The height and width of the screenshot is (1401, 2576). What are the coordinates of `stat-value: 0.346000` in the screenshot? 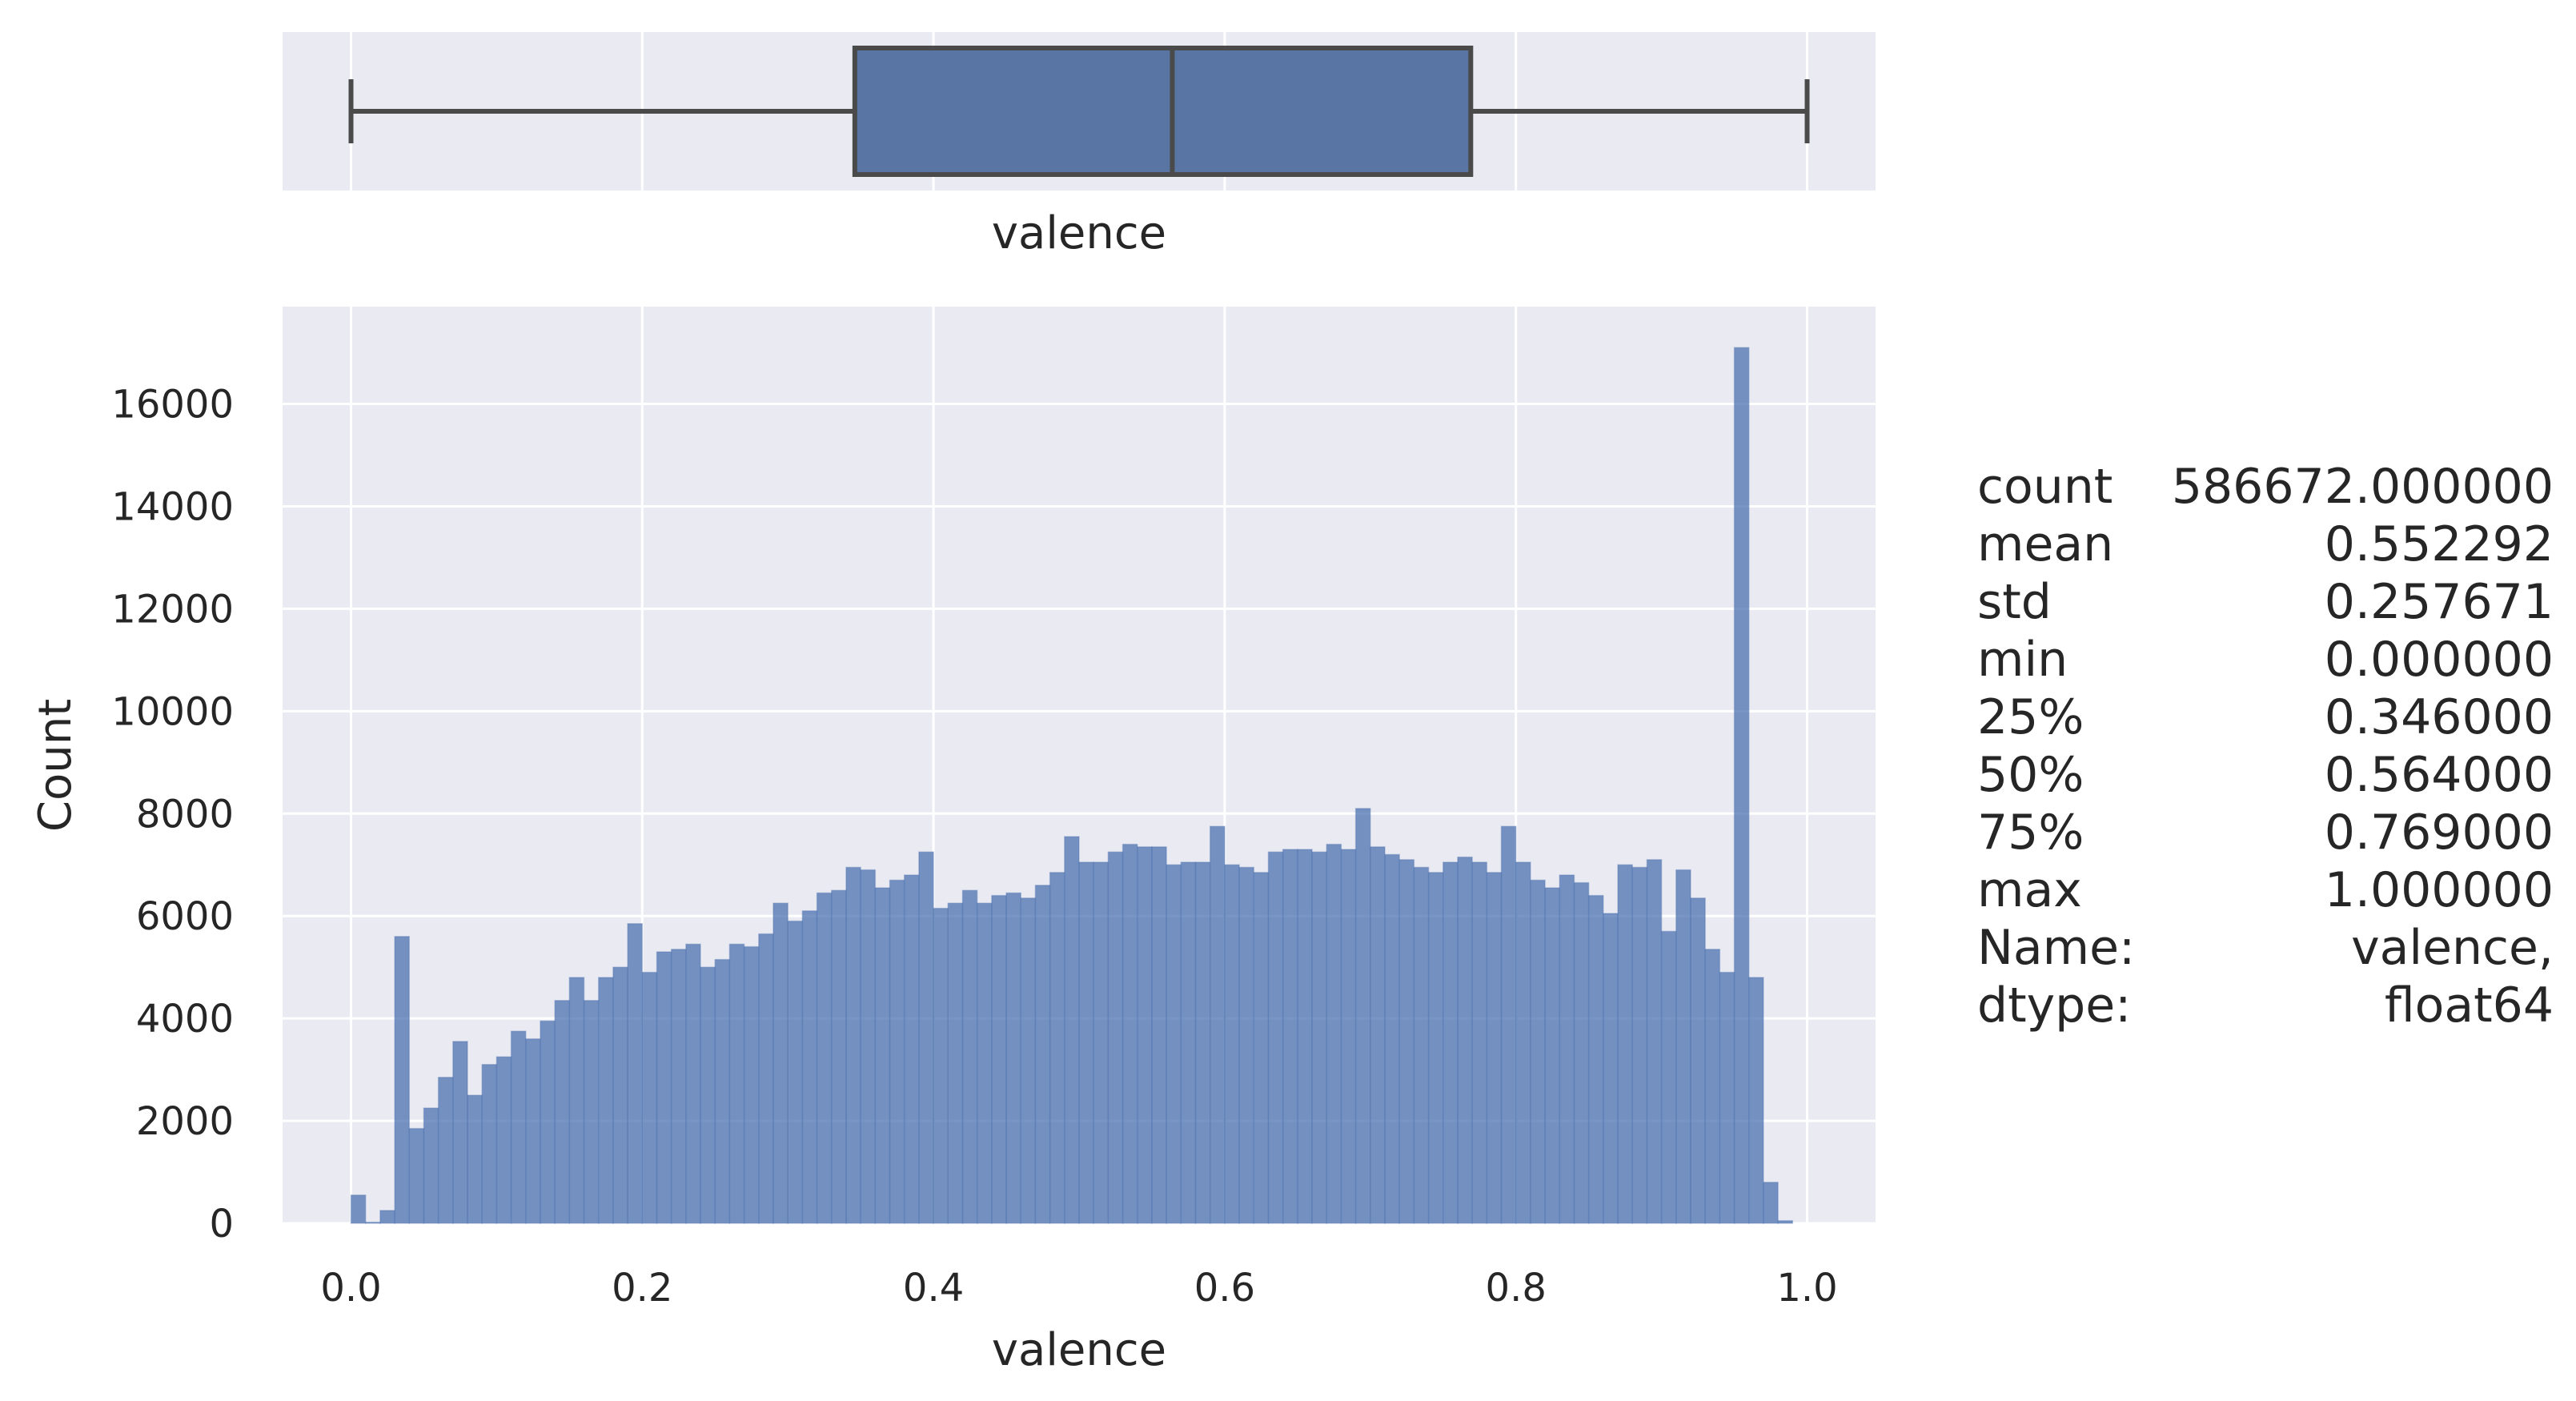 It's located at (2439, 717).